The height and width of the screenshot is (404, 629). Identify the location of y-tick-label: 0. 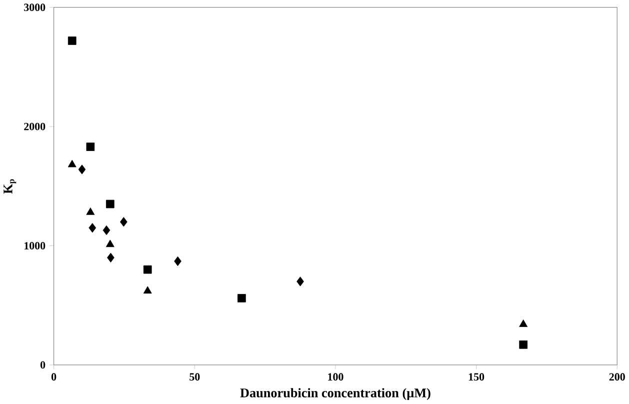
(43, 365).